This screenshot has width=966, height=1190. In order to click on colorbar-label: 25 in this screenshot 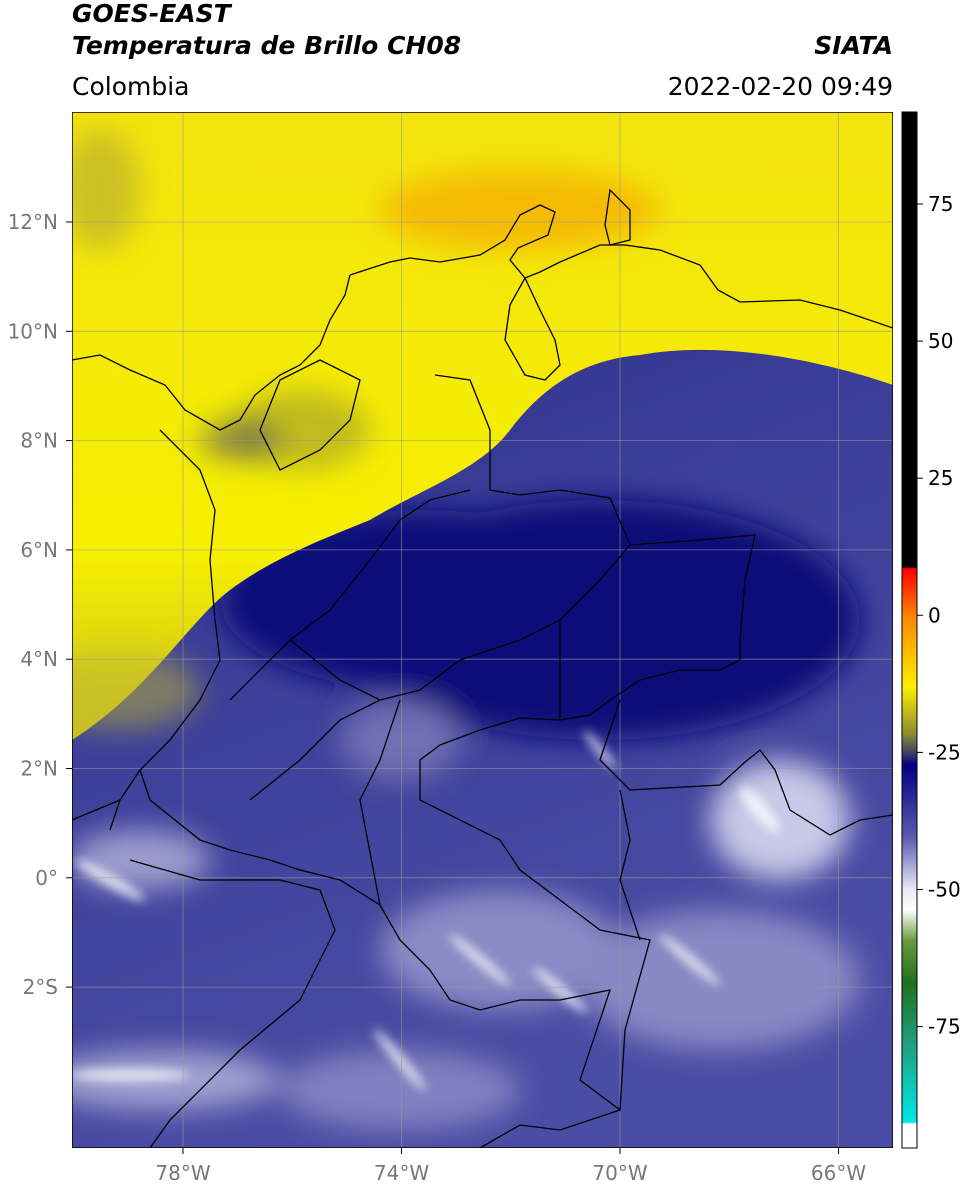, I will do `click(940, 478)`.